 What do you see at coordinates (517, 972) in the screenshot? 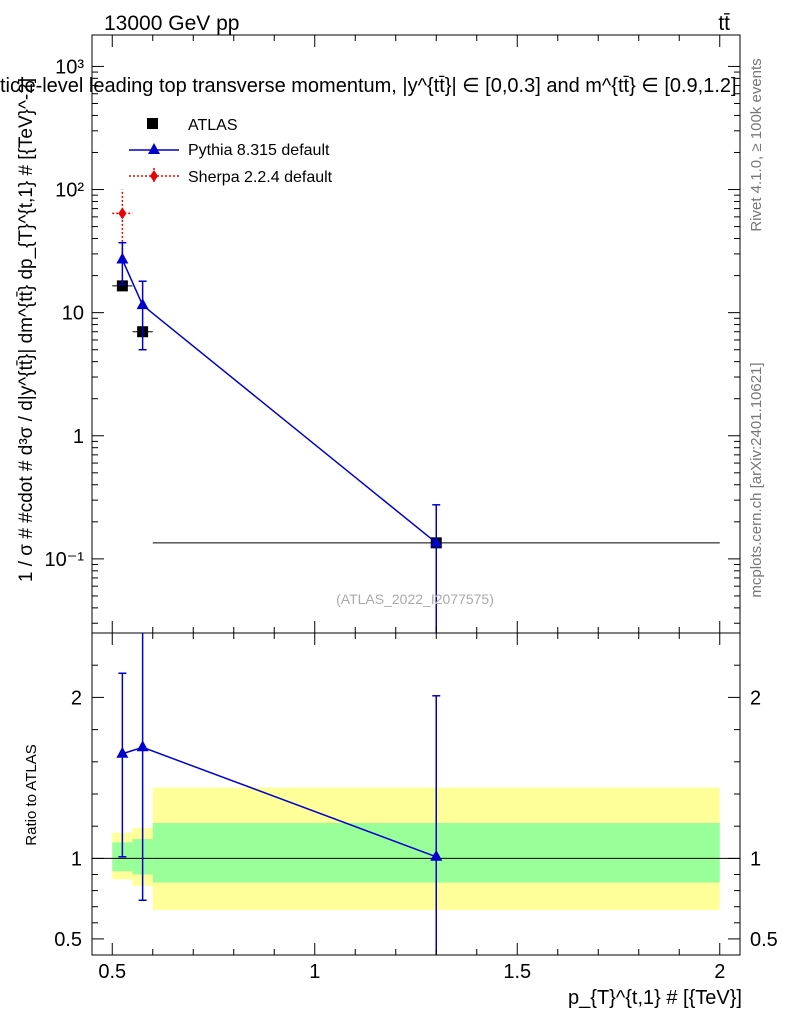
I see `x-tick-label: 1.5` at bounding box center [517, 972].